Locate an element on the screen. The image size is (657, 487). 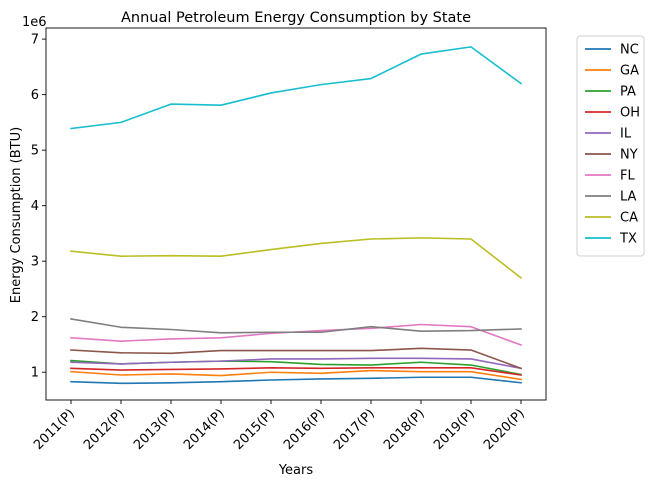
series-line-nc is located at coordinates (296, 380).